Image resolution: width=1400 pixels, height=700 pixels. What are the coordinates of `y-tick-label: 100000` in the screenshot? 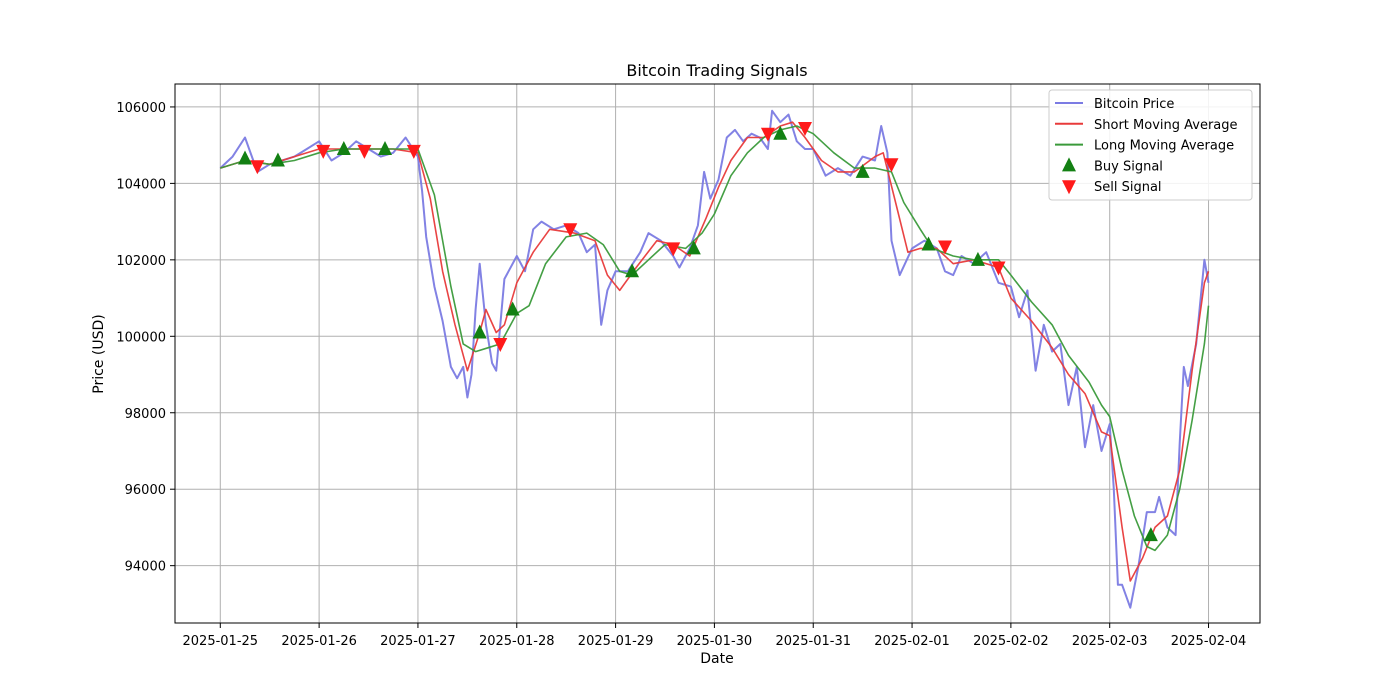 It's located at (141, 337).